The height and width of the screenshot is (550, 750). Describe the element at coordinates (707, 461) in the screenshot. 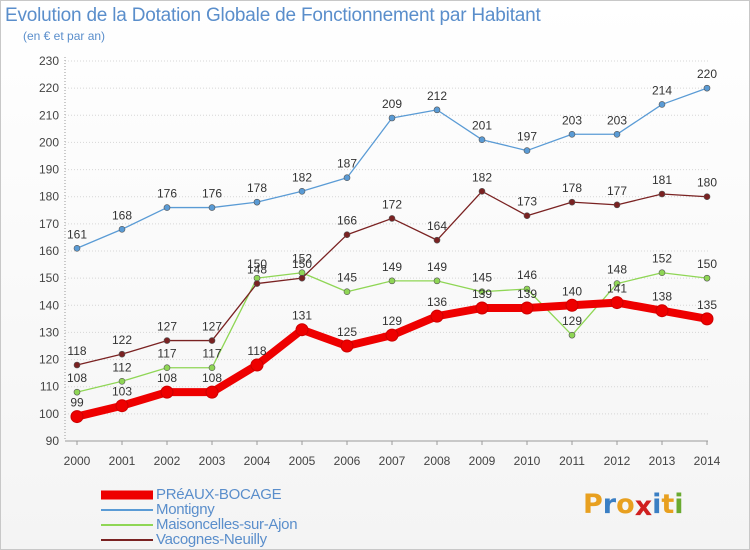

I see `x-tick-label: 2014` at that location.